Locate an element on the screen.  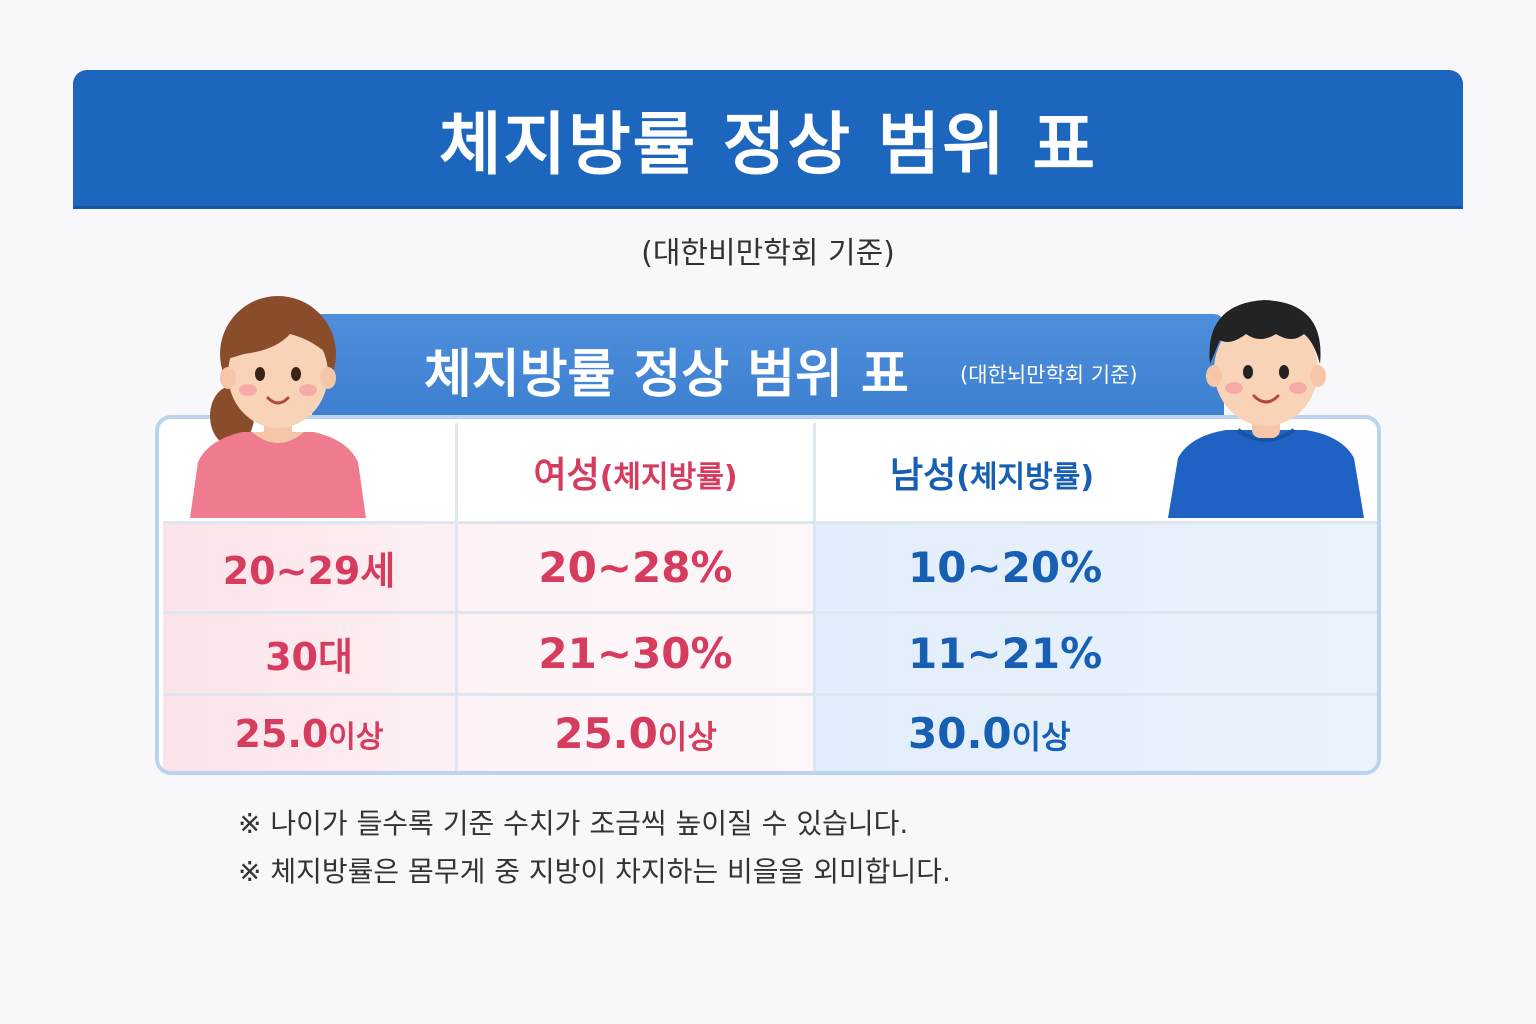
male-value: 30.0 is located at coordinates (960, 733).